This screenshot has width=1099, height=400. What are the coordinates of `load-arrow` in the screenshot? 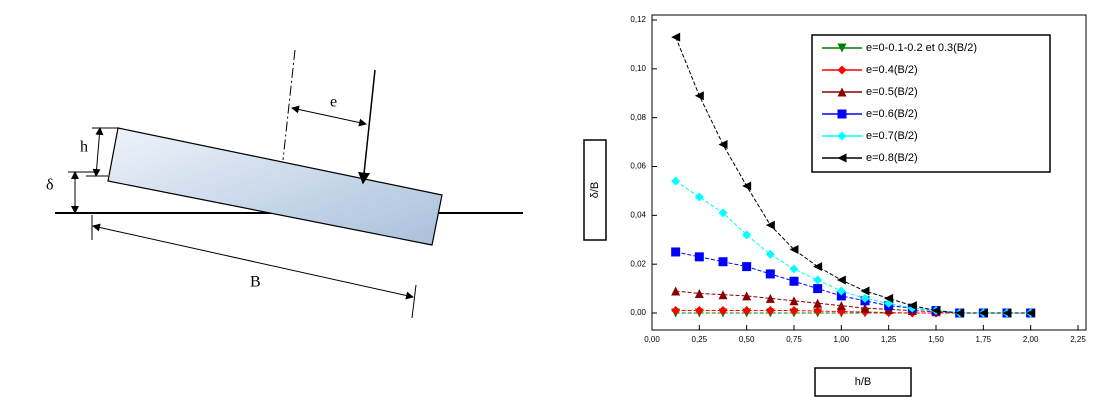 It's located at (367, 127).